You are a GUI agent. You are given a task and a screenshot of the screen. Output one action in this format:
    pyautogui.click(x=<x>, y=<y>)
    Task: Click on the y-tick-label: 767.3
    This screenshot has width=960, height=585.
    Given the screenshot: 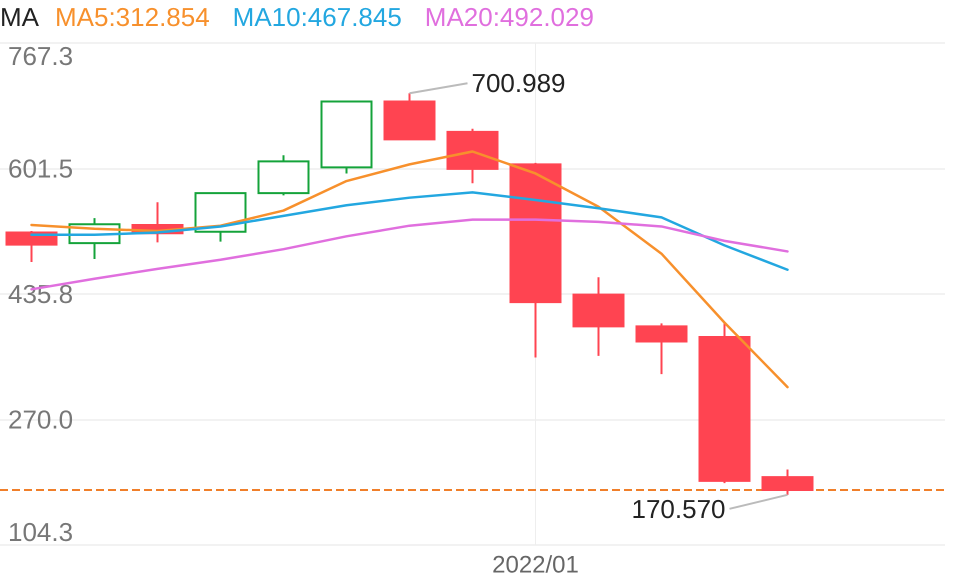 What is the action you would take?
    pyautogui.click(x=41, y=56)
    